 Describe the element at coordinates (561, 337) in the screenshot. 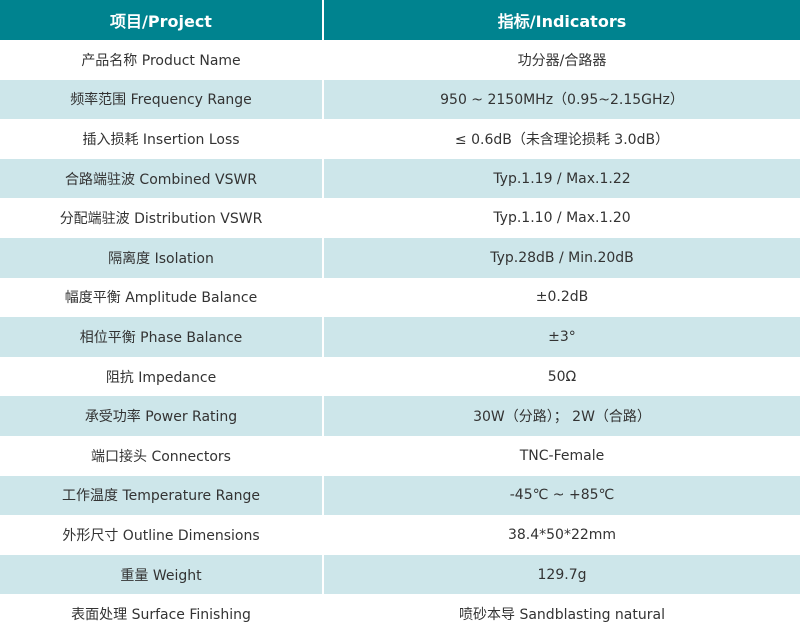

I see `row-value-cell: ±3°` at that location.